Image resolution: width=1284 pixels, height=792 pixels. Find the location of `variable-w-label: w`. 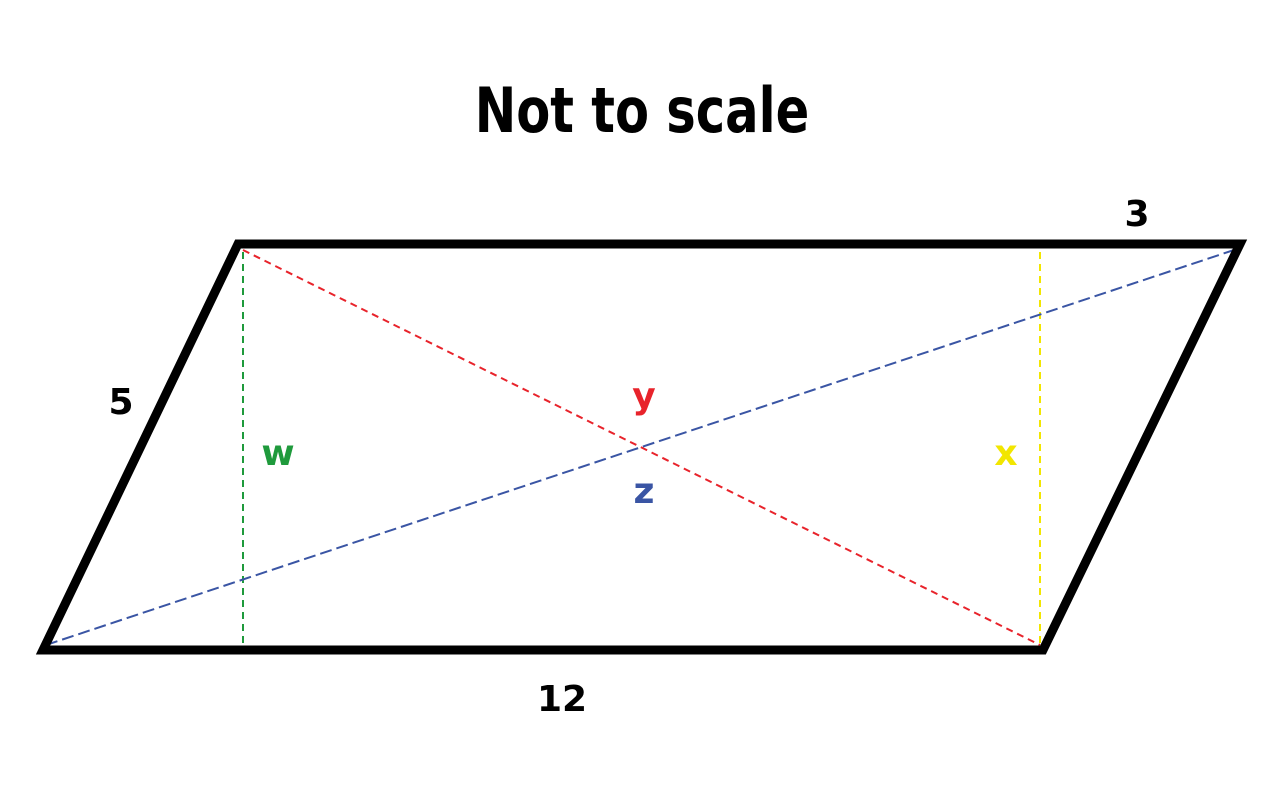

variable-w-label: w is located at coordinates (277, 453).